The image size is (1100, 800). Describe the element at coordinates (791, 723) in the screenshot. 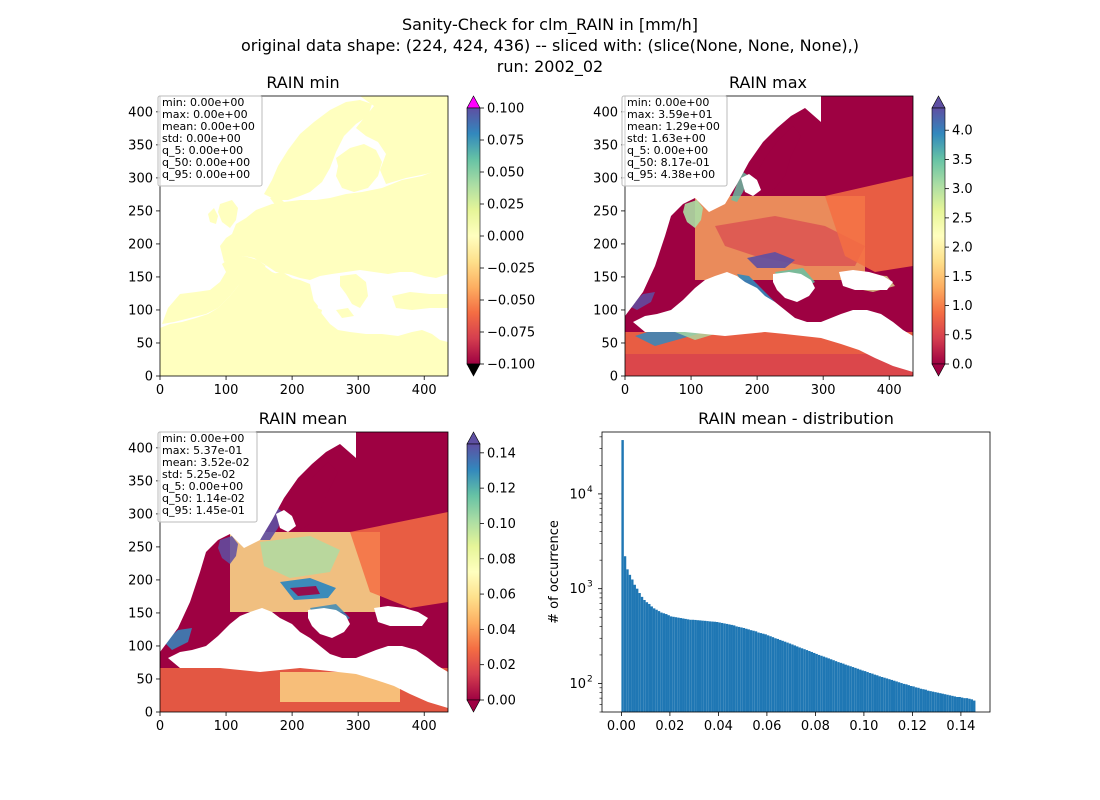

I see `x-axis: 0.00 0.02 0.04 0.06 0.08 0.10 0.12 0.14` at that location.